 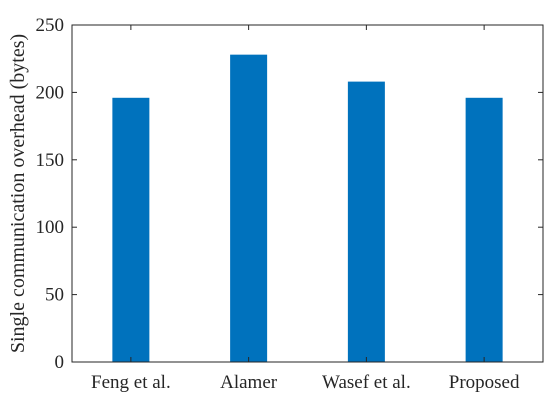 What do you see at coordinates (50, 160) in the screenshot?
I see `y-tick-label: 150` at bounding box center [50, 160].